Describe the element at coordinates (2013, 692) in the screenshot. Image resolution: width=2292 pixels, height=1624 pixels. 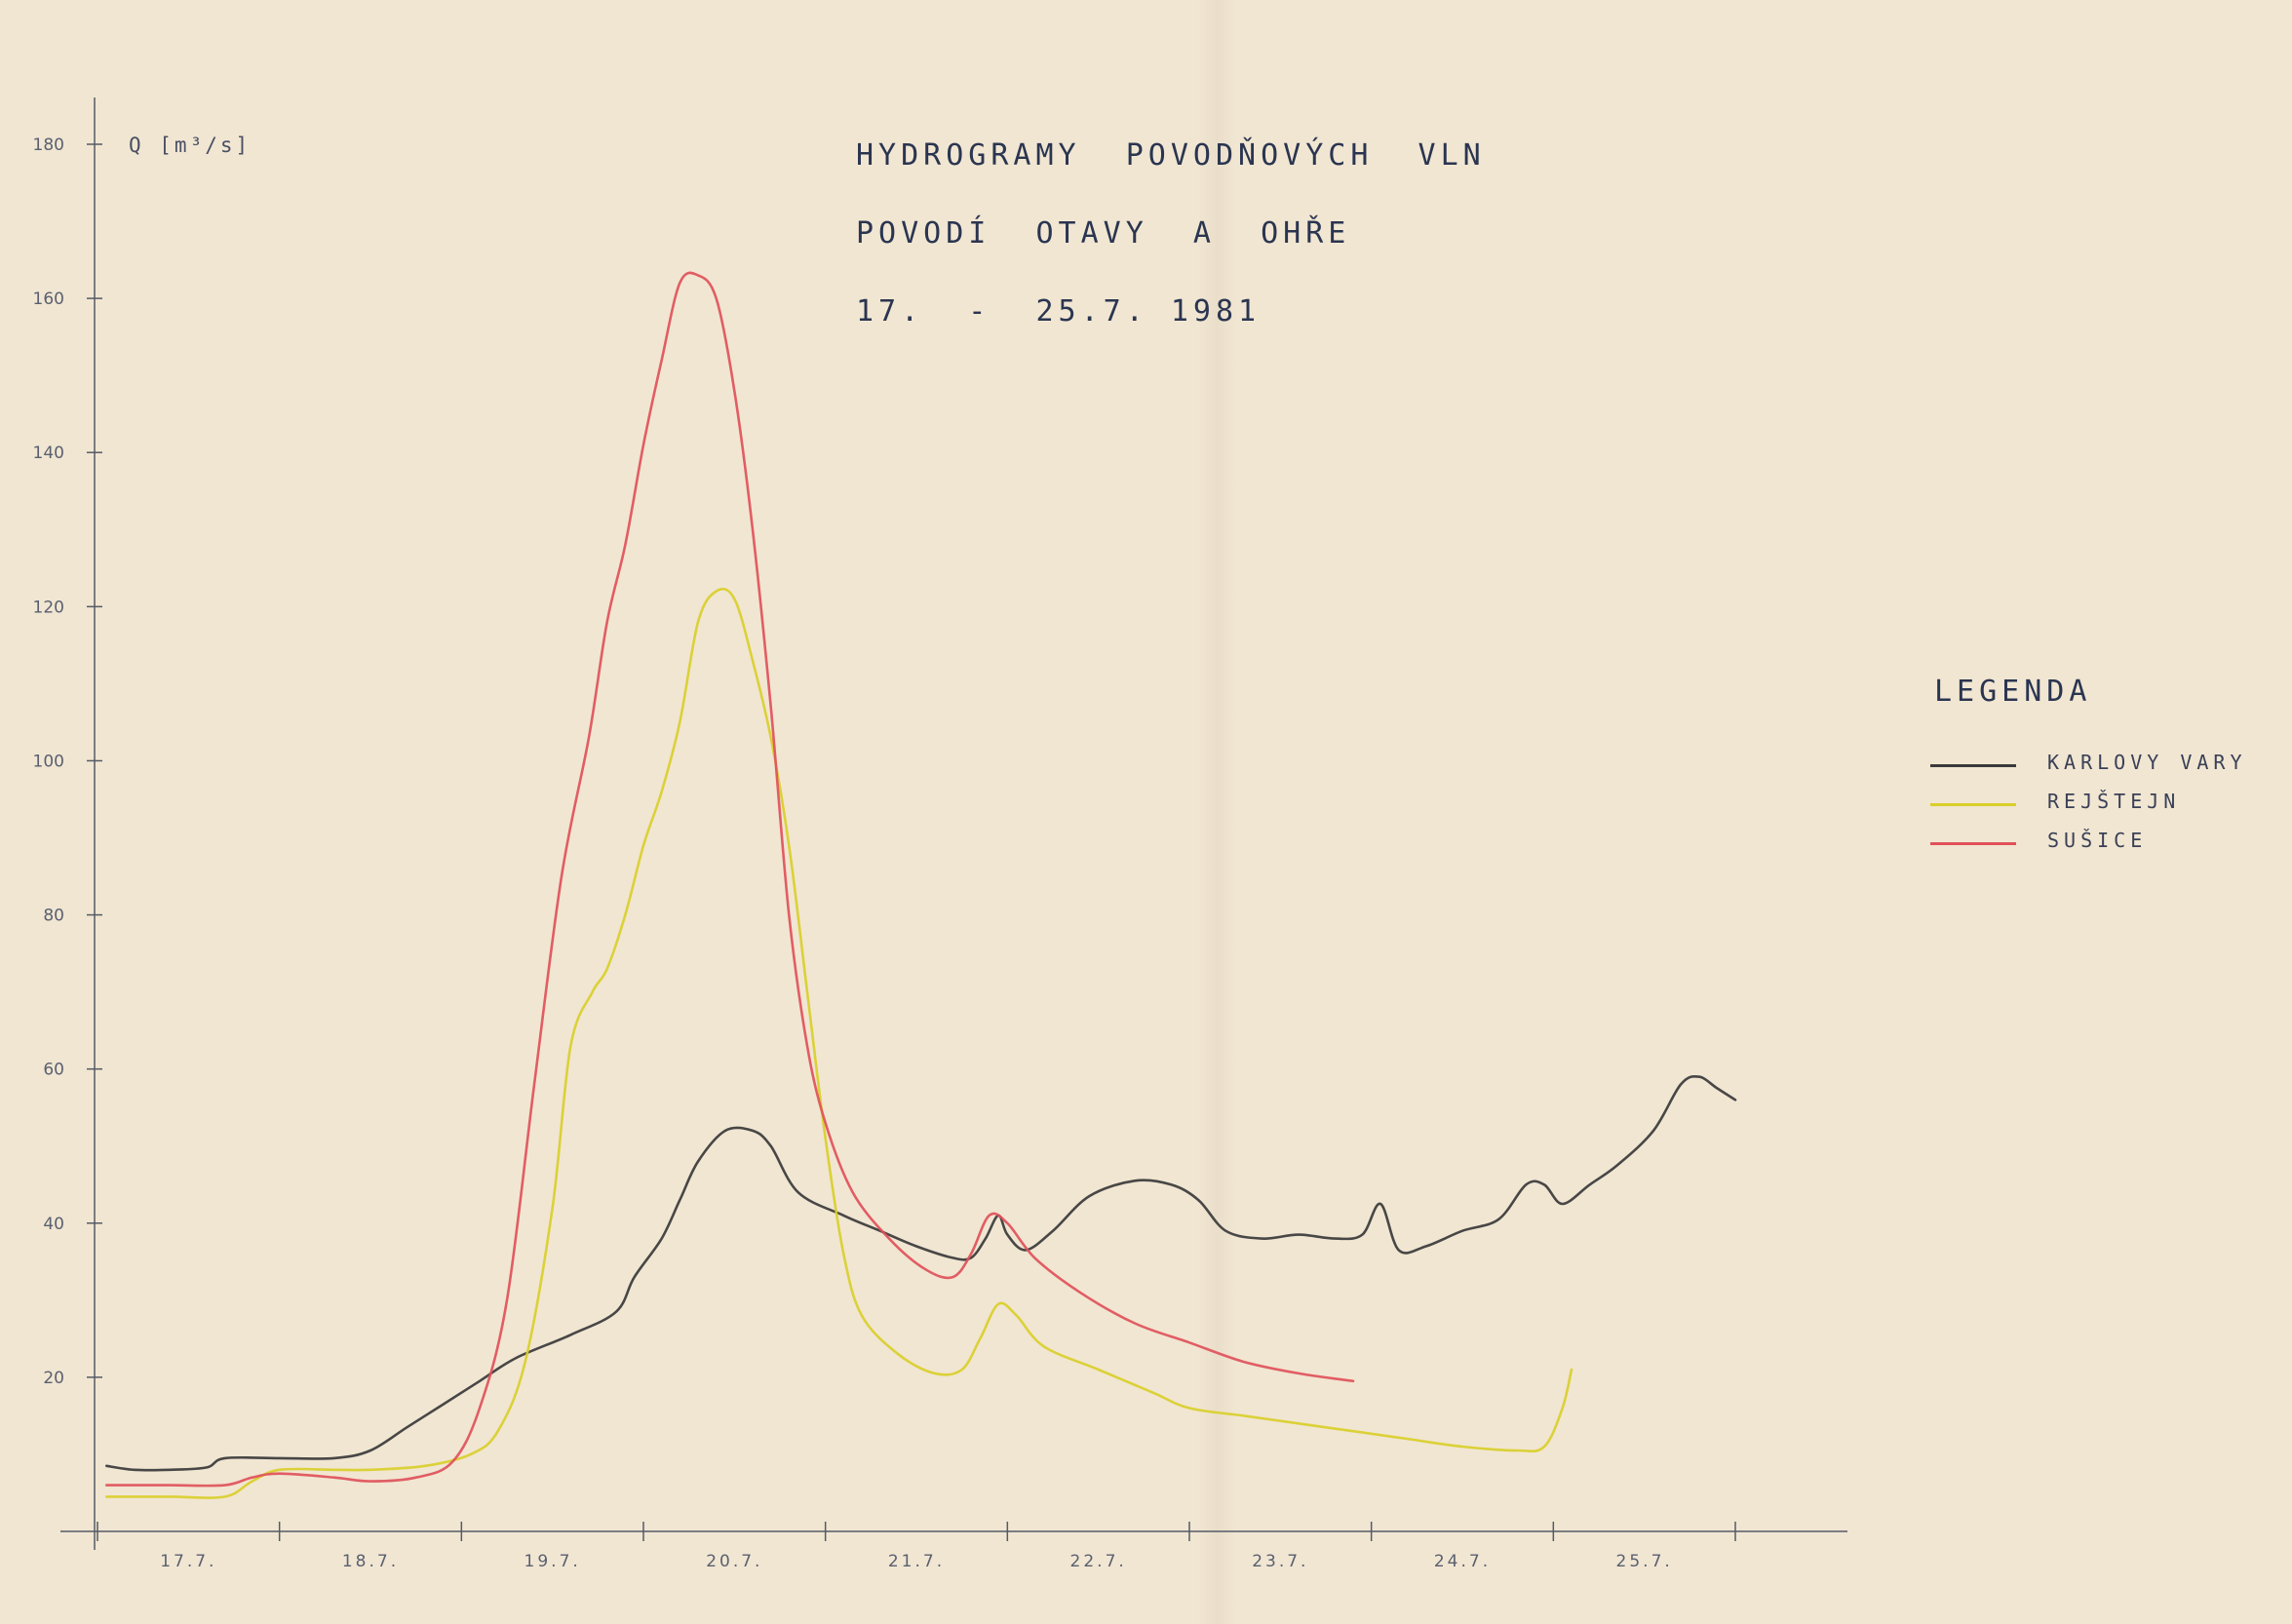
I see `legend-title: LEGENDA` at that location.